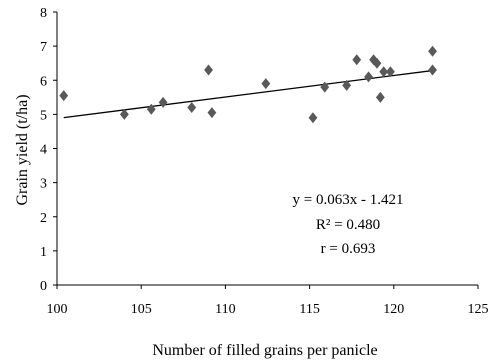 This screenshot has width=490, height=364. I want to click on y-tick-label: 6, so click(43, 81).